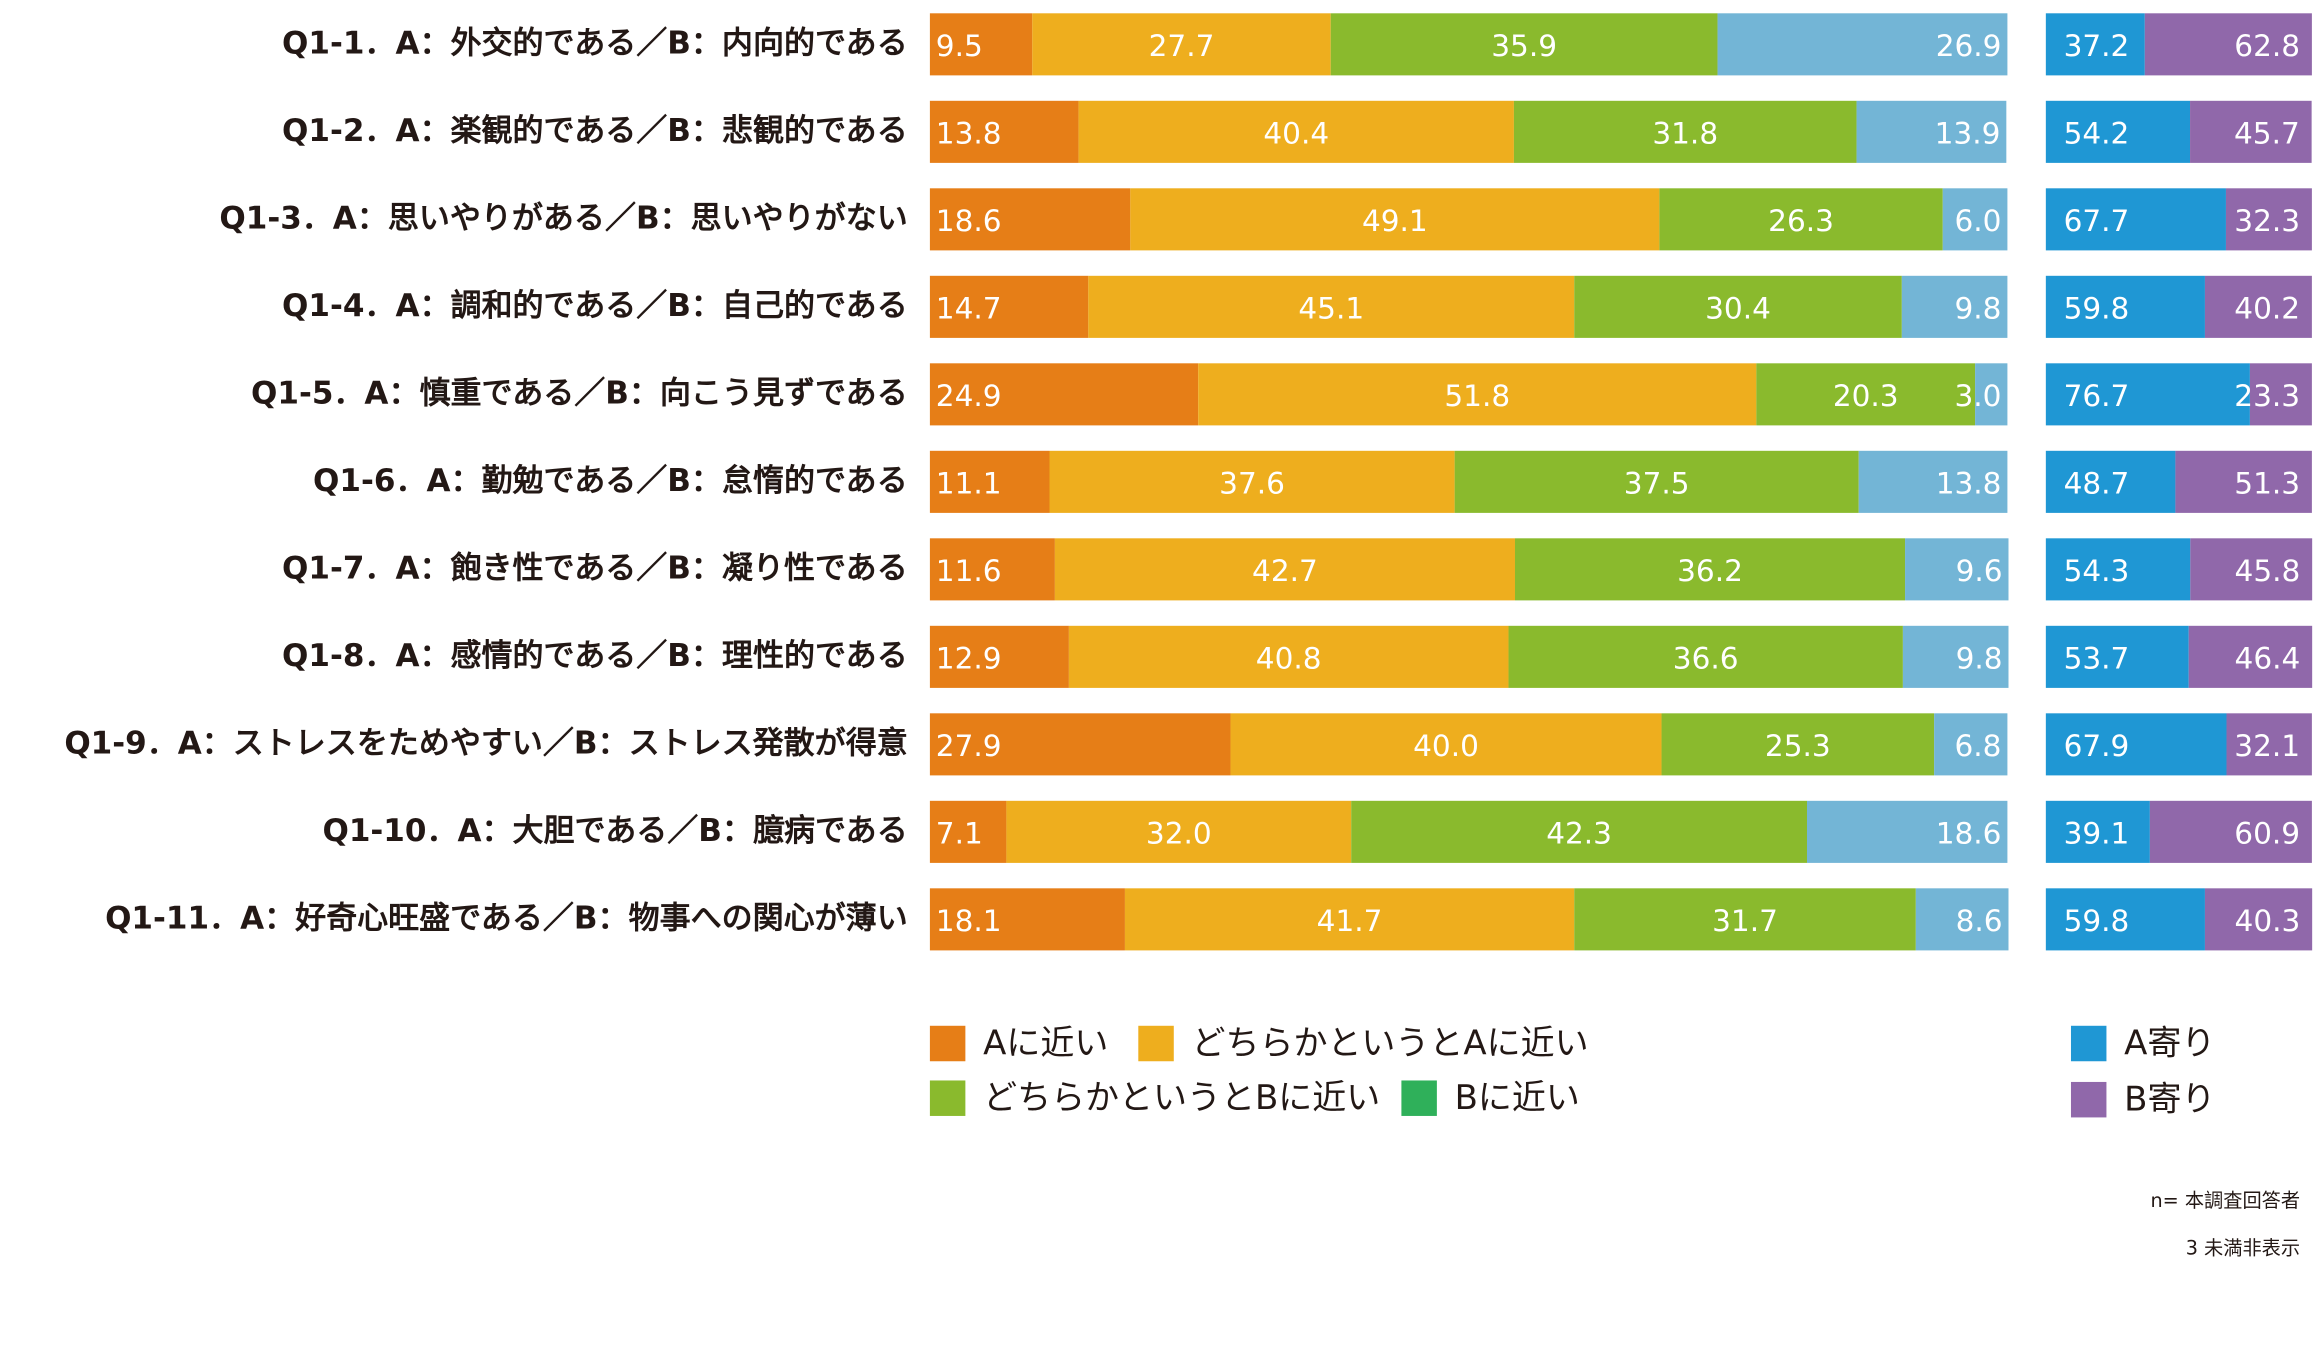  Describe the element at coordinates (2097, 571) in the screenshot. I see `value-label: 54.3` at that location.